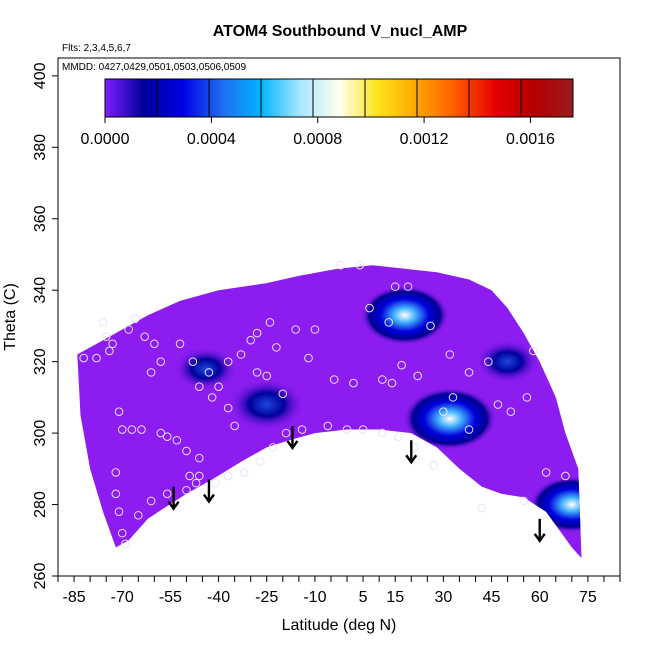 The width and height of the screenshot is (650, 650). Describe the element at coordinates (363, 597) in the screenshot. I see `x-tick-label: 5` at that location.